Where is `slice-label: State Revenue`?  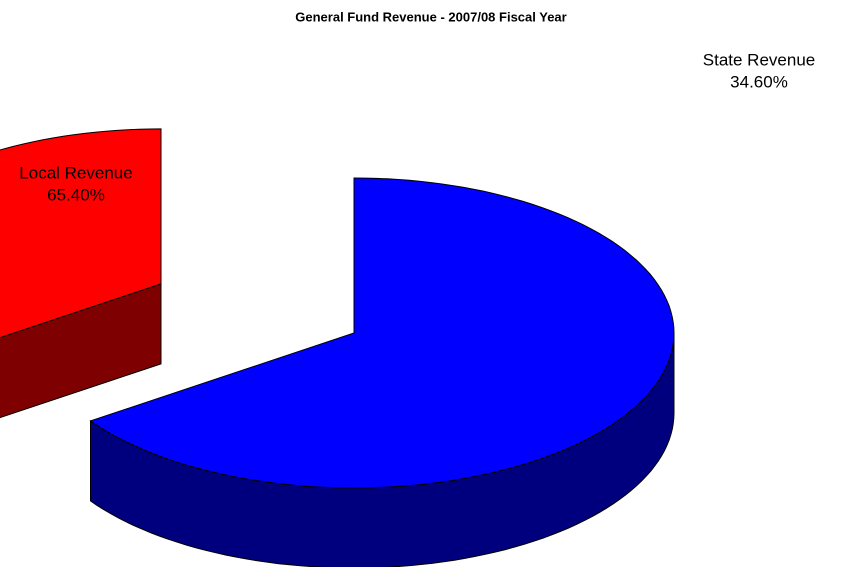
slice-label: State Revenue is located at coordinates (759, 59).